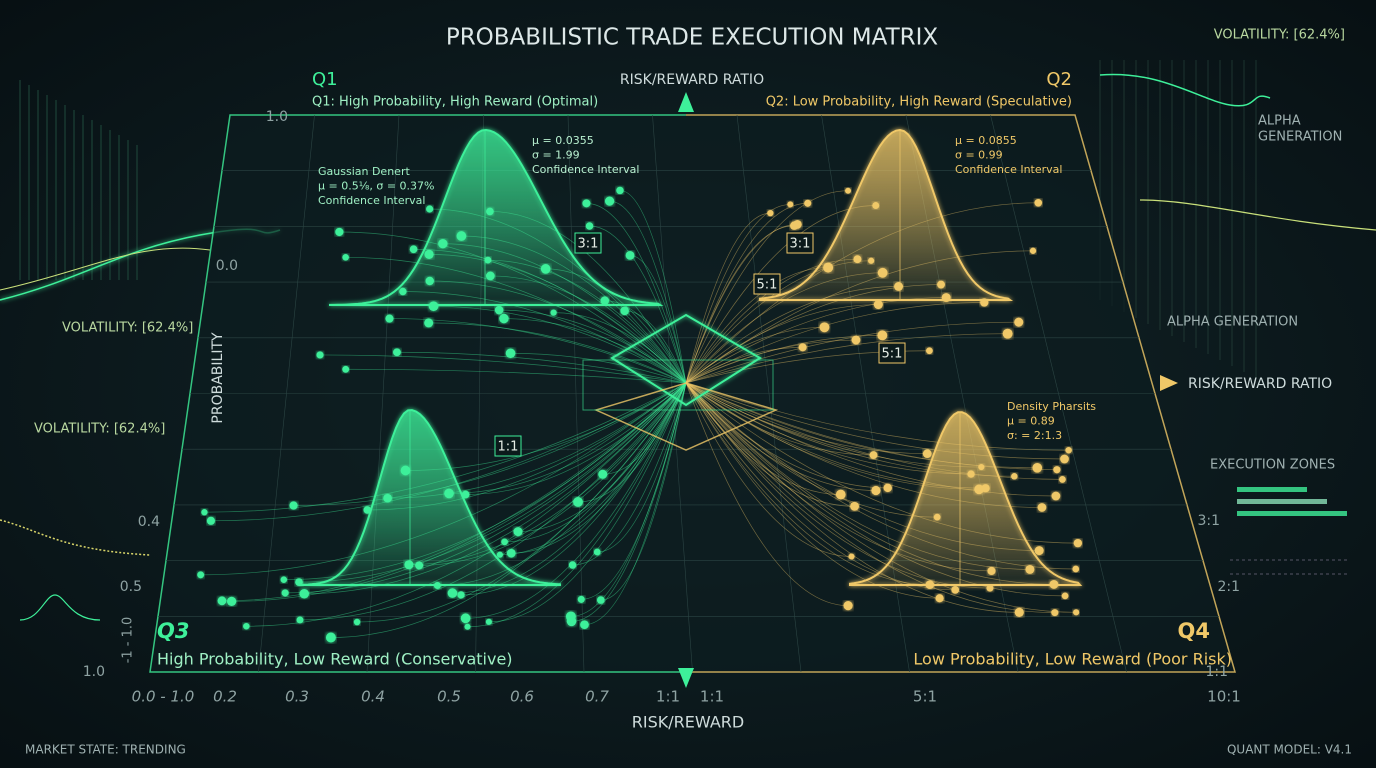 The image size is (1376, 768). What do you see at coordinates (449, 697) in the screenshot?
I see `x-tick-label: 0.5` at bounding box center [449, 697].